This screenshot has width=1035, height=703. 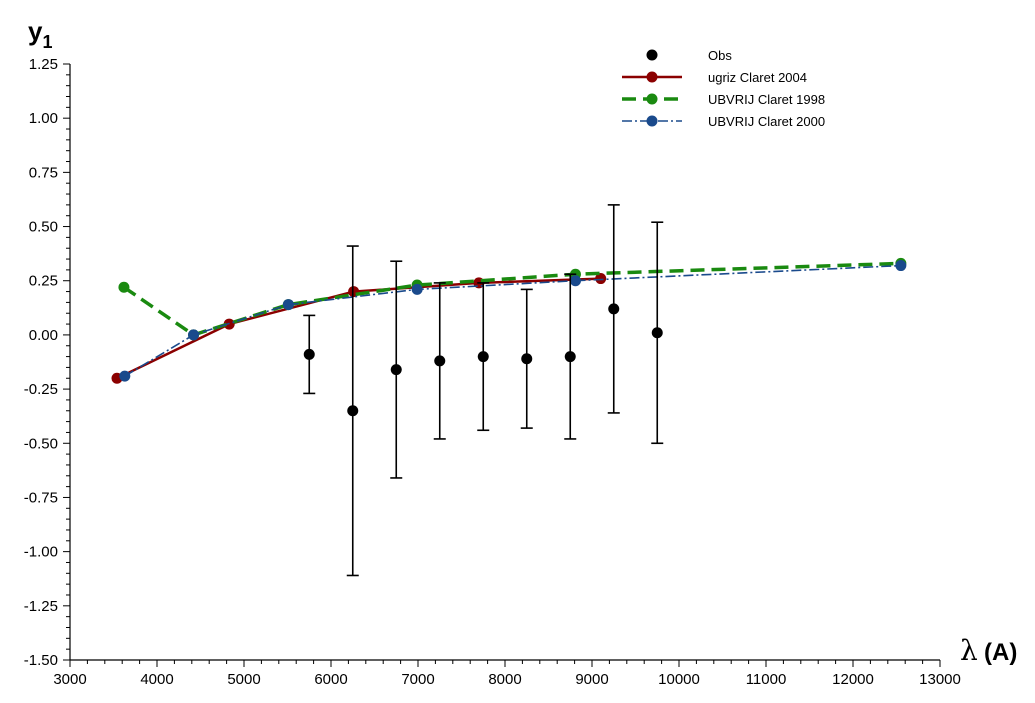 I want to click on y-tick-label: -1.25, so click(x=41, y=606).